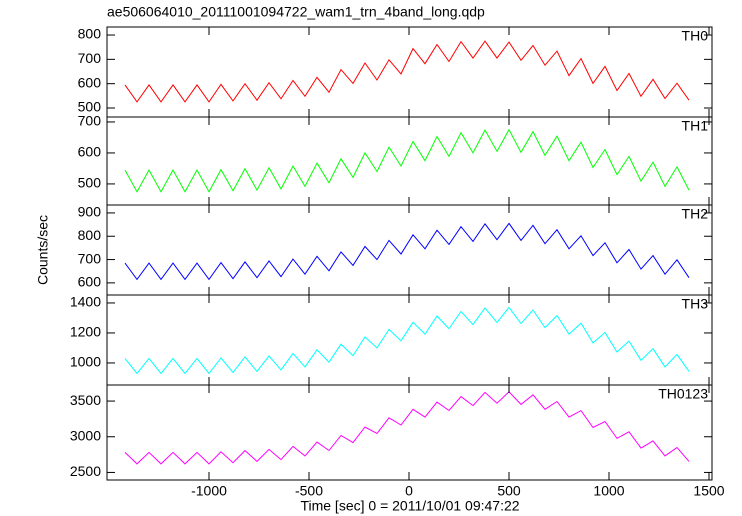  I want to click on series-label: TH0, so click(695, 36).